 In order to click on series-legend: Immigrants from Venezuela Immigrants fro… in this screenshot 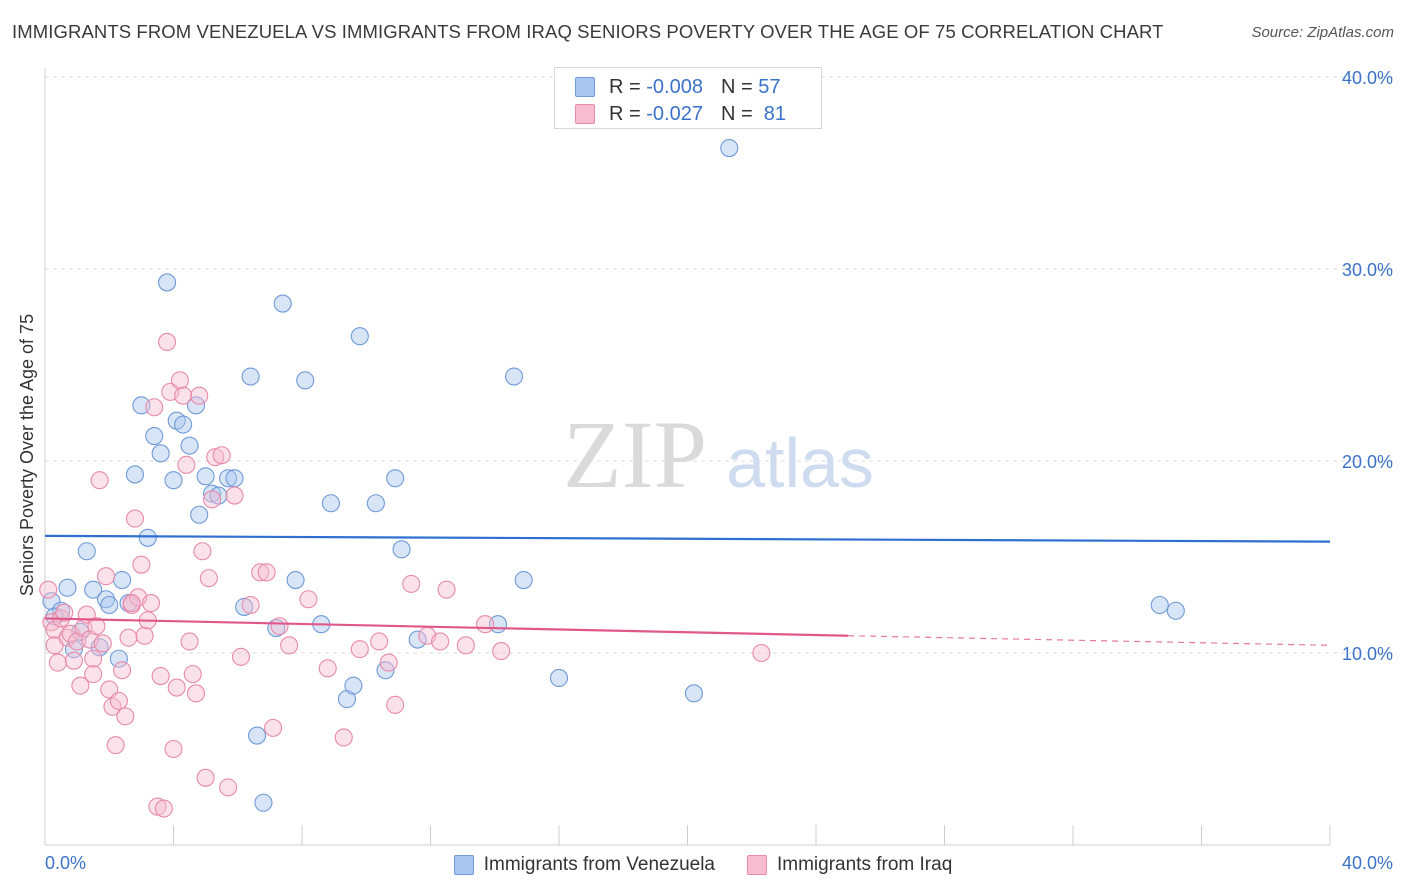, I will do `click(703, 865)`.